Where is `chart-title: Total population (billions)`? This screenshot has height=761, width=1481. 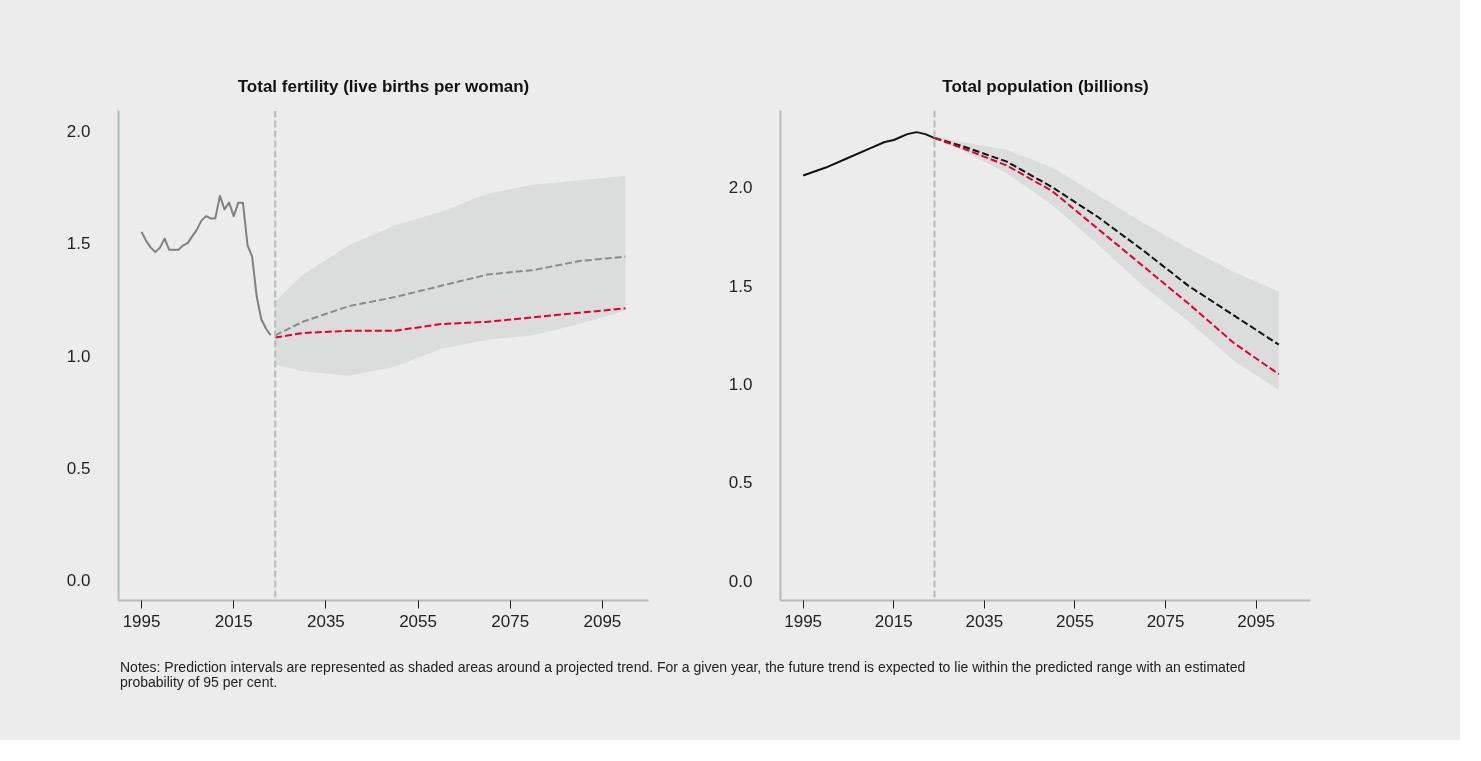 chart-title: Total population (billions) is located at coordinates (1045, 86).